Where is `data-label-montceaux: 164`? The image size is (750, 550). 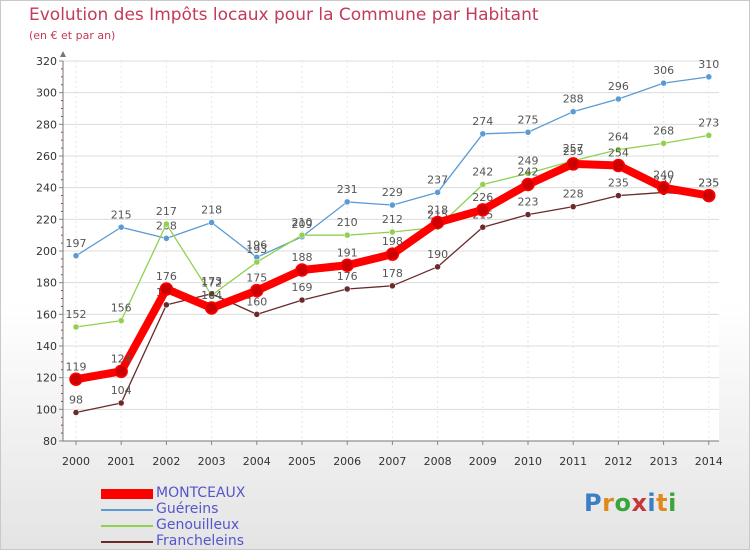 data-label-montceaux: 164 is located at coordinates (211, 295).